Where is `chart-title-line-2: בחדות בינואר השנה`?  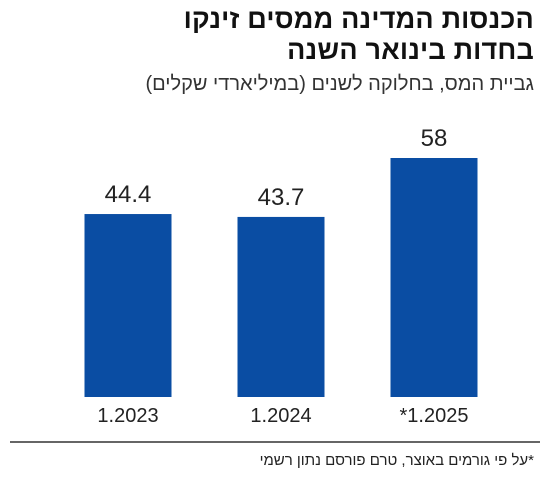 chart-title-line-2: בחדות בינואר השנה is located at coordinates (410, 50).